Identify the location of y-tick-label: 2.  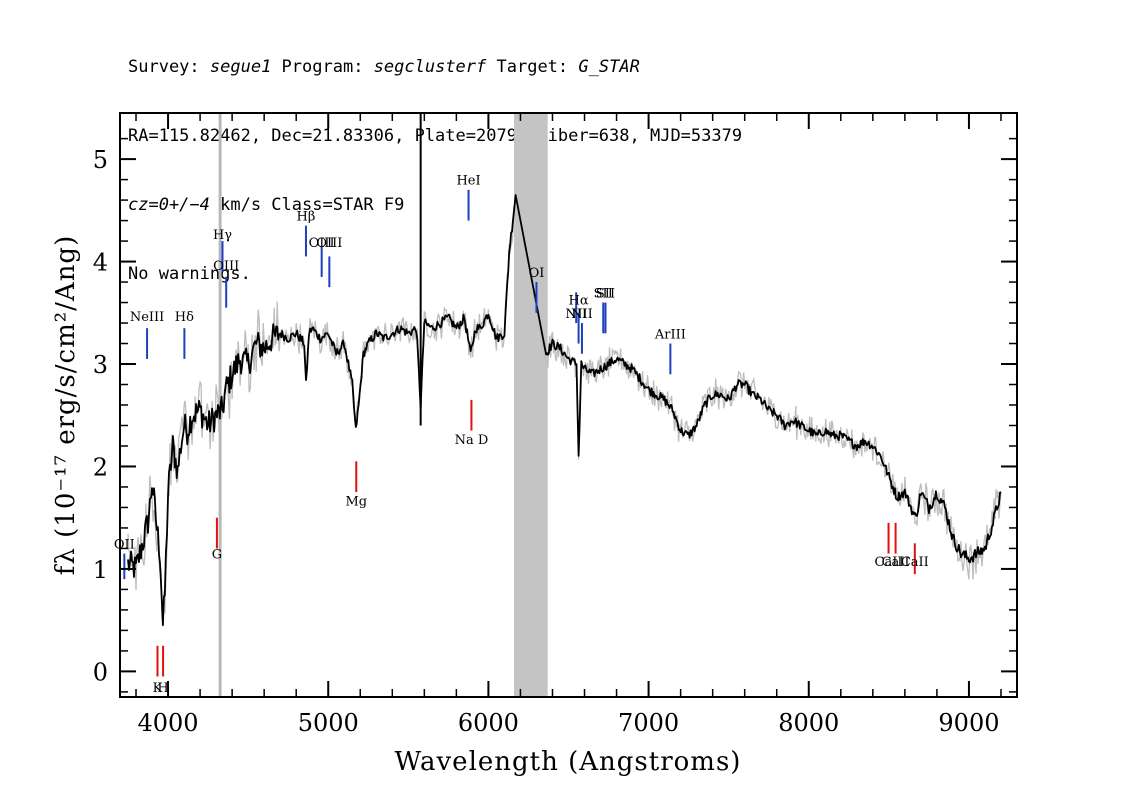
(100, 467).